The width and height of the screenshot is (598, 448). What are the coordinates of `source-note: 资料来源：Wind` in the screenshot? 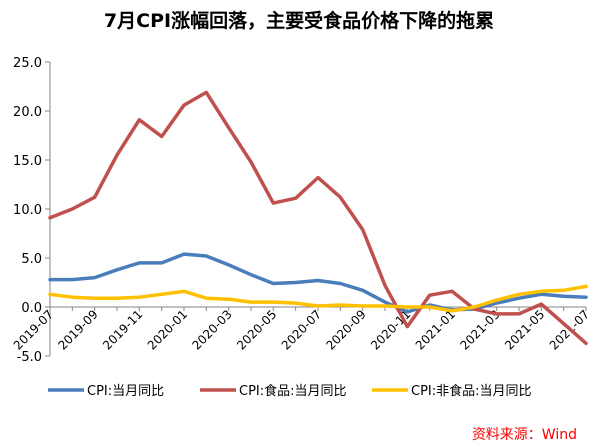 It's located at (524, 435).